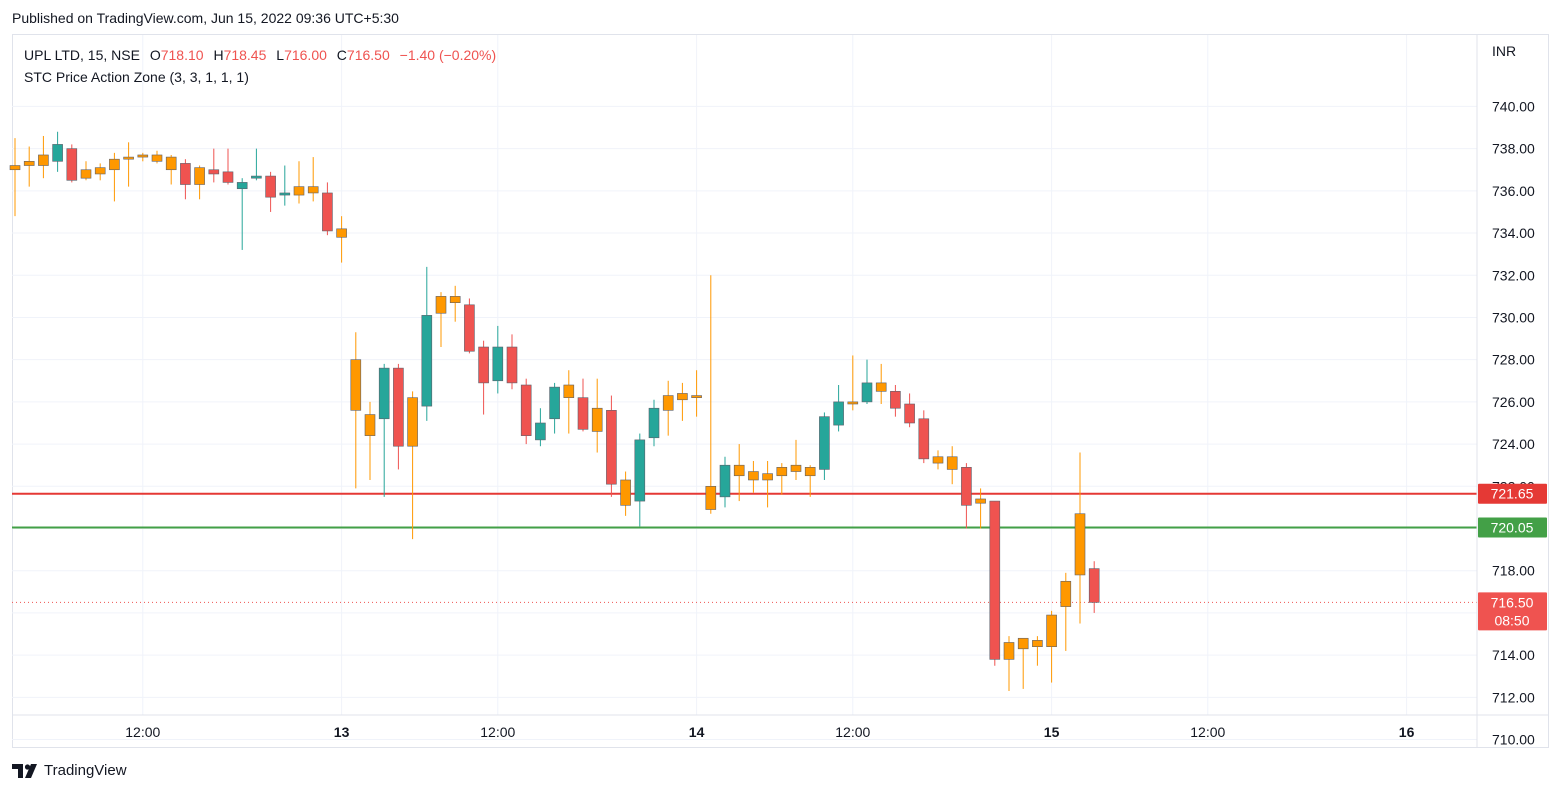 Image resolution: width=1562 pixels, height=793 pixels. Describe the element at coordinates (155, 55) in the screenshot. I see `open-key: O` at that location.